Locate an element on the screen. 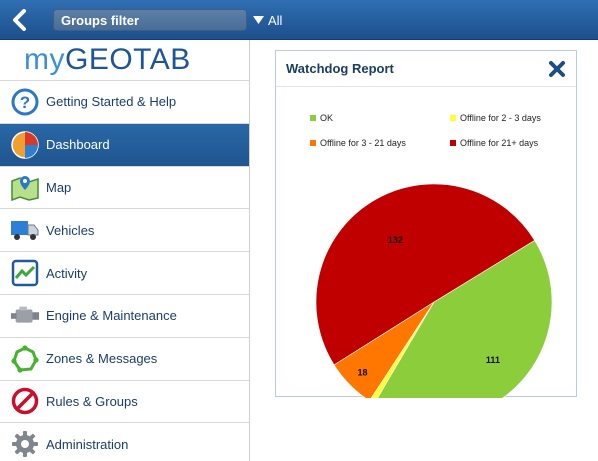  triangle-down-icon is located at coordinates (258, 20).